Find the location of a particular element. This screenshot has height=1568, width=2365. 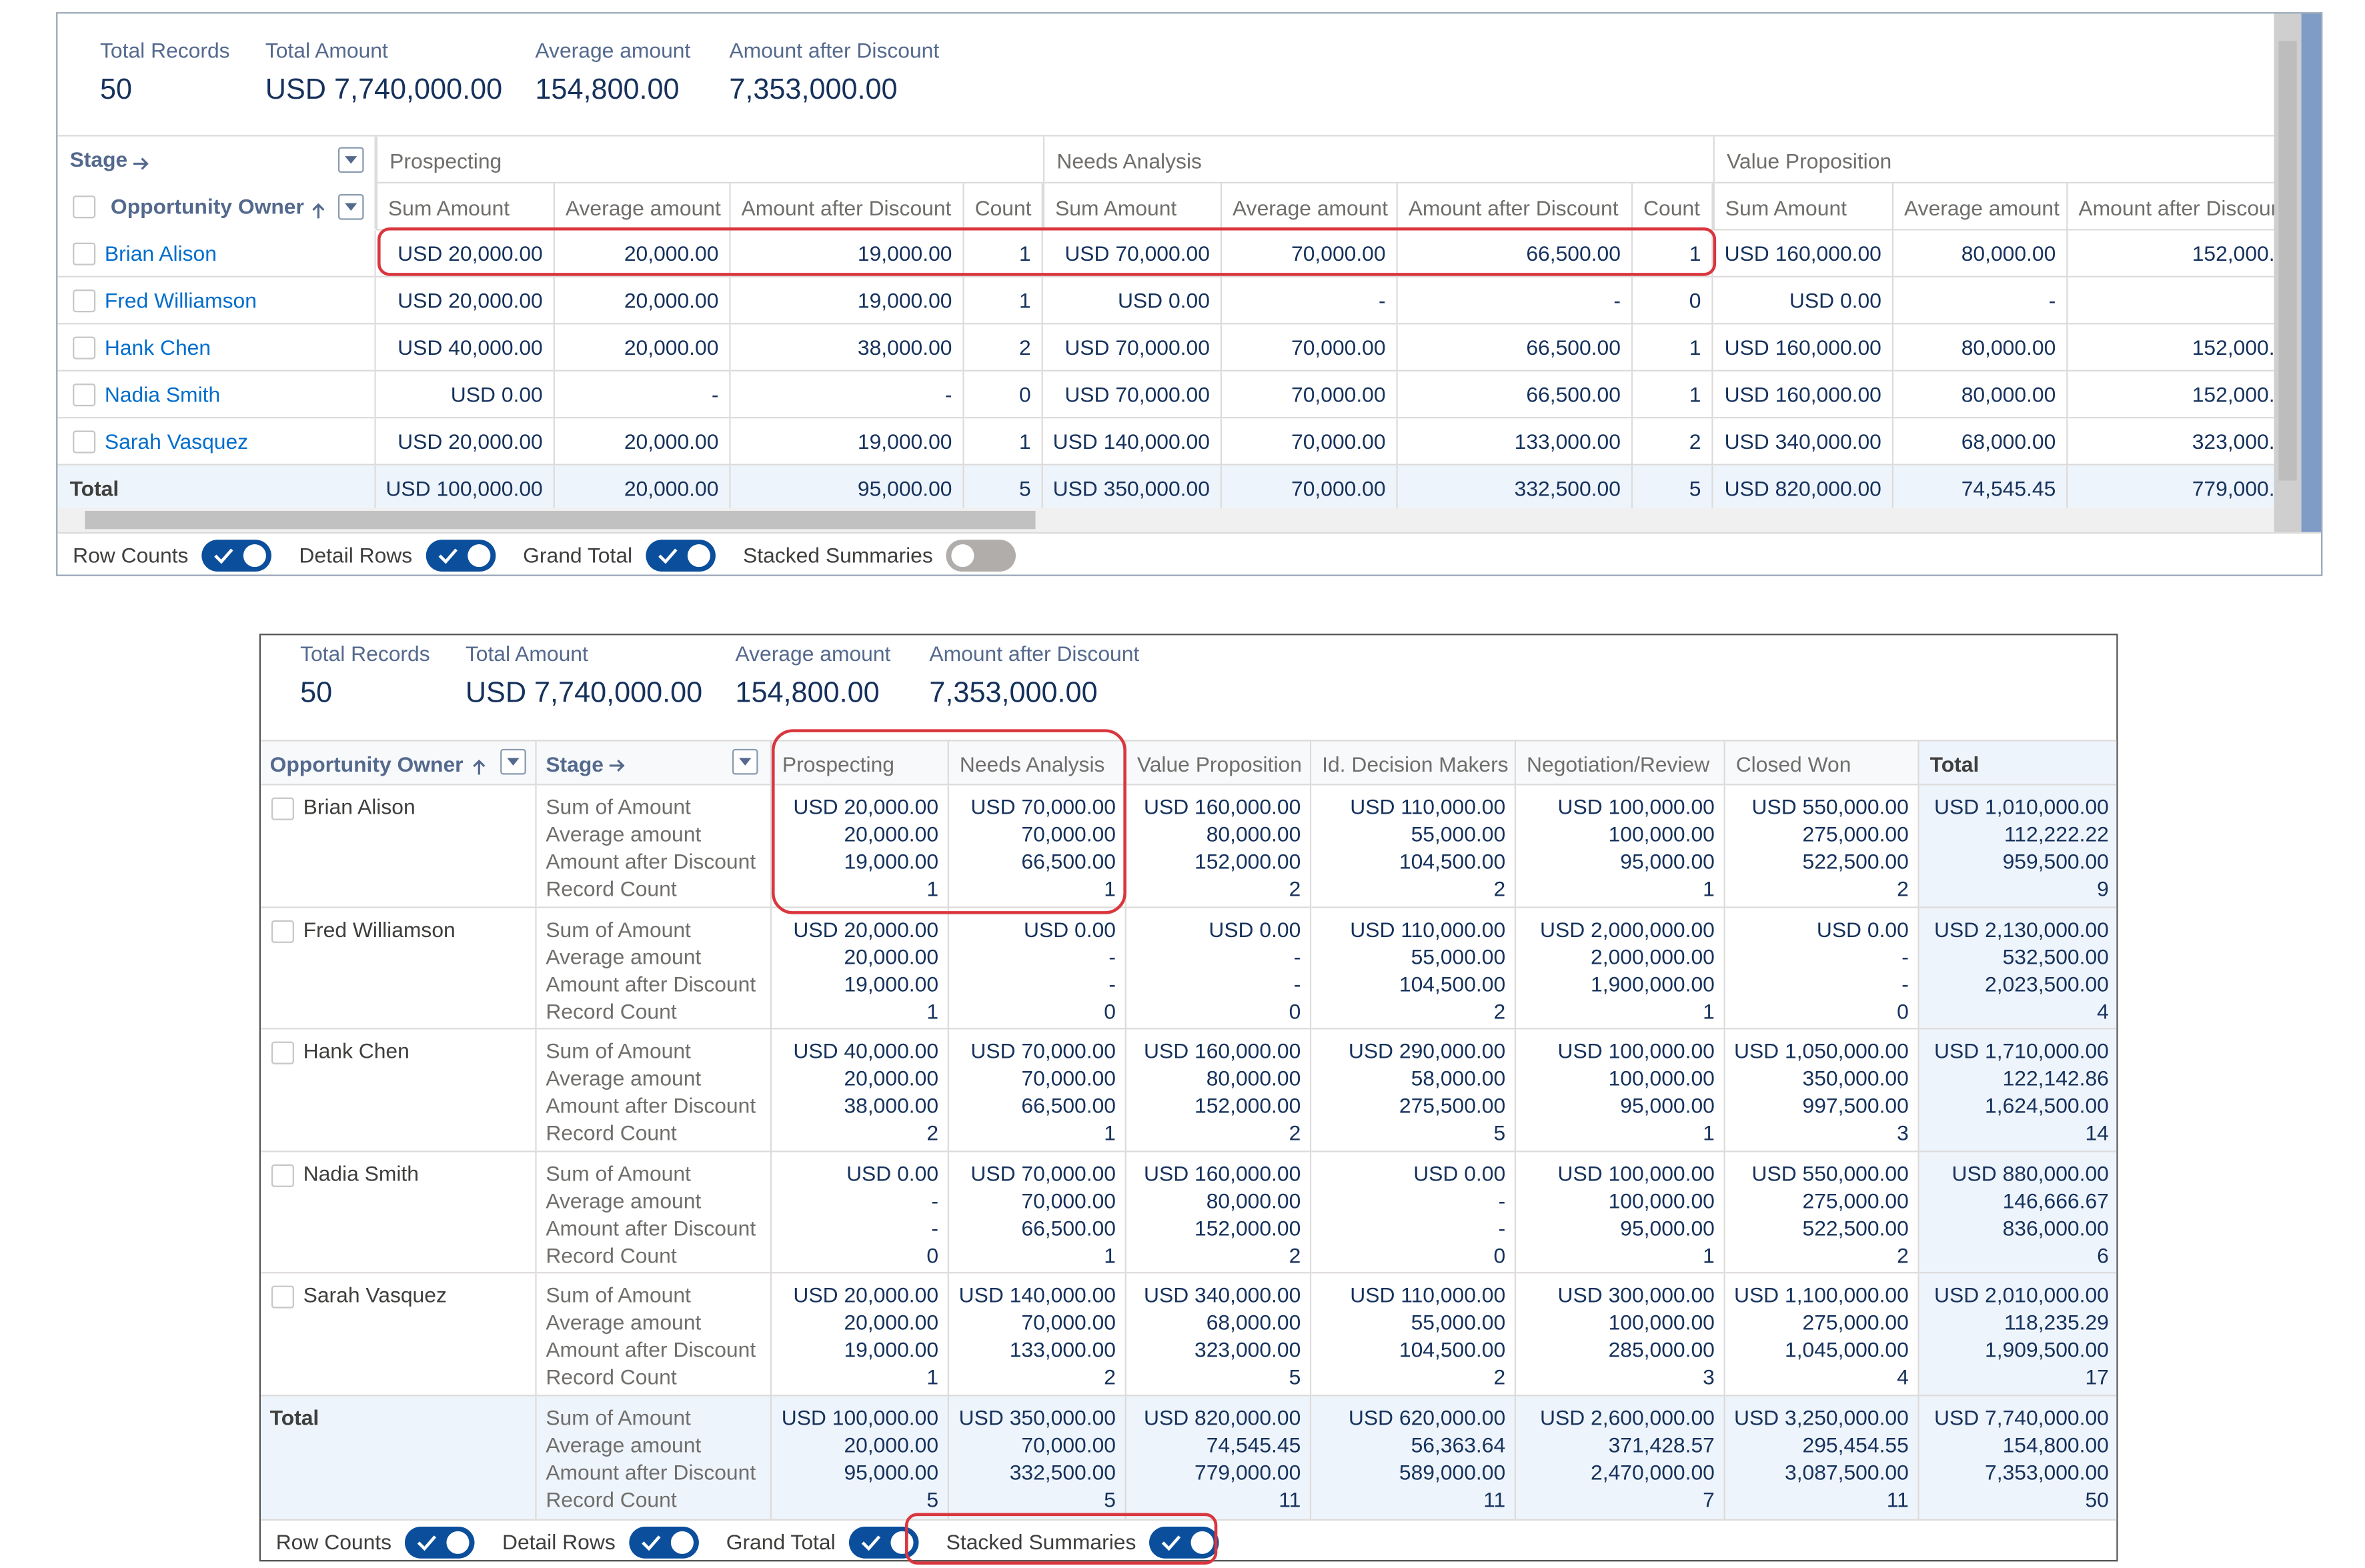

column-header: Needs Analysis is located at coordinates (1037, 763).